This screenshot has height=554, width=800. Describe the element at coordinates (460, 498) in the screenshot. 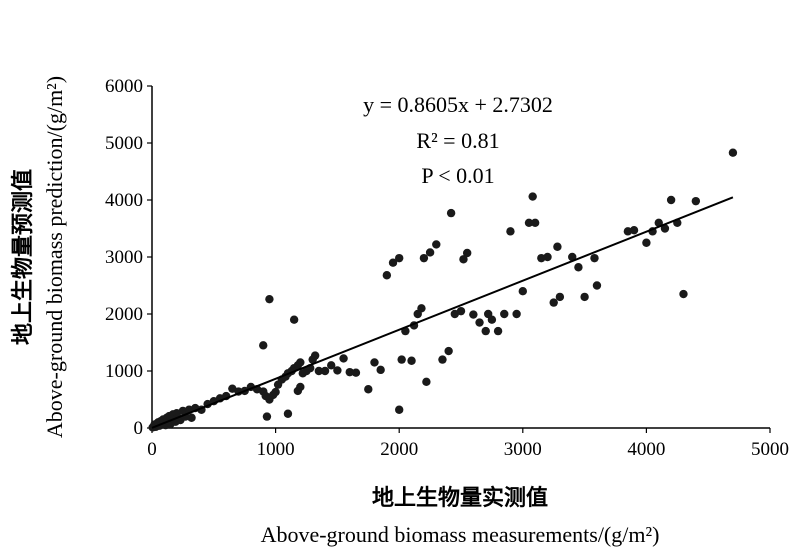

I see `x-axis-title-cn: 地上生物量实测值` at that location.